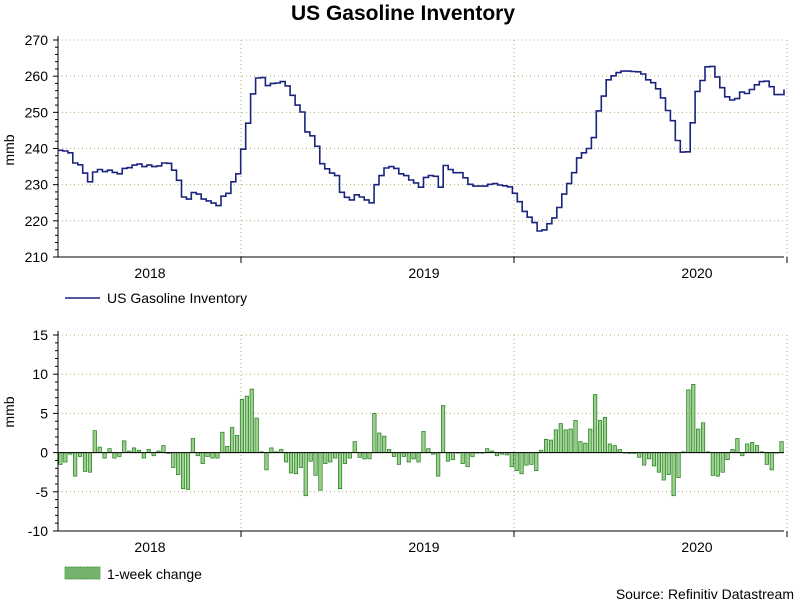  Describe the element at coordinates (37, 112) in the screenshot. I see `y-tick-label: 250` at that location.